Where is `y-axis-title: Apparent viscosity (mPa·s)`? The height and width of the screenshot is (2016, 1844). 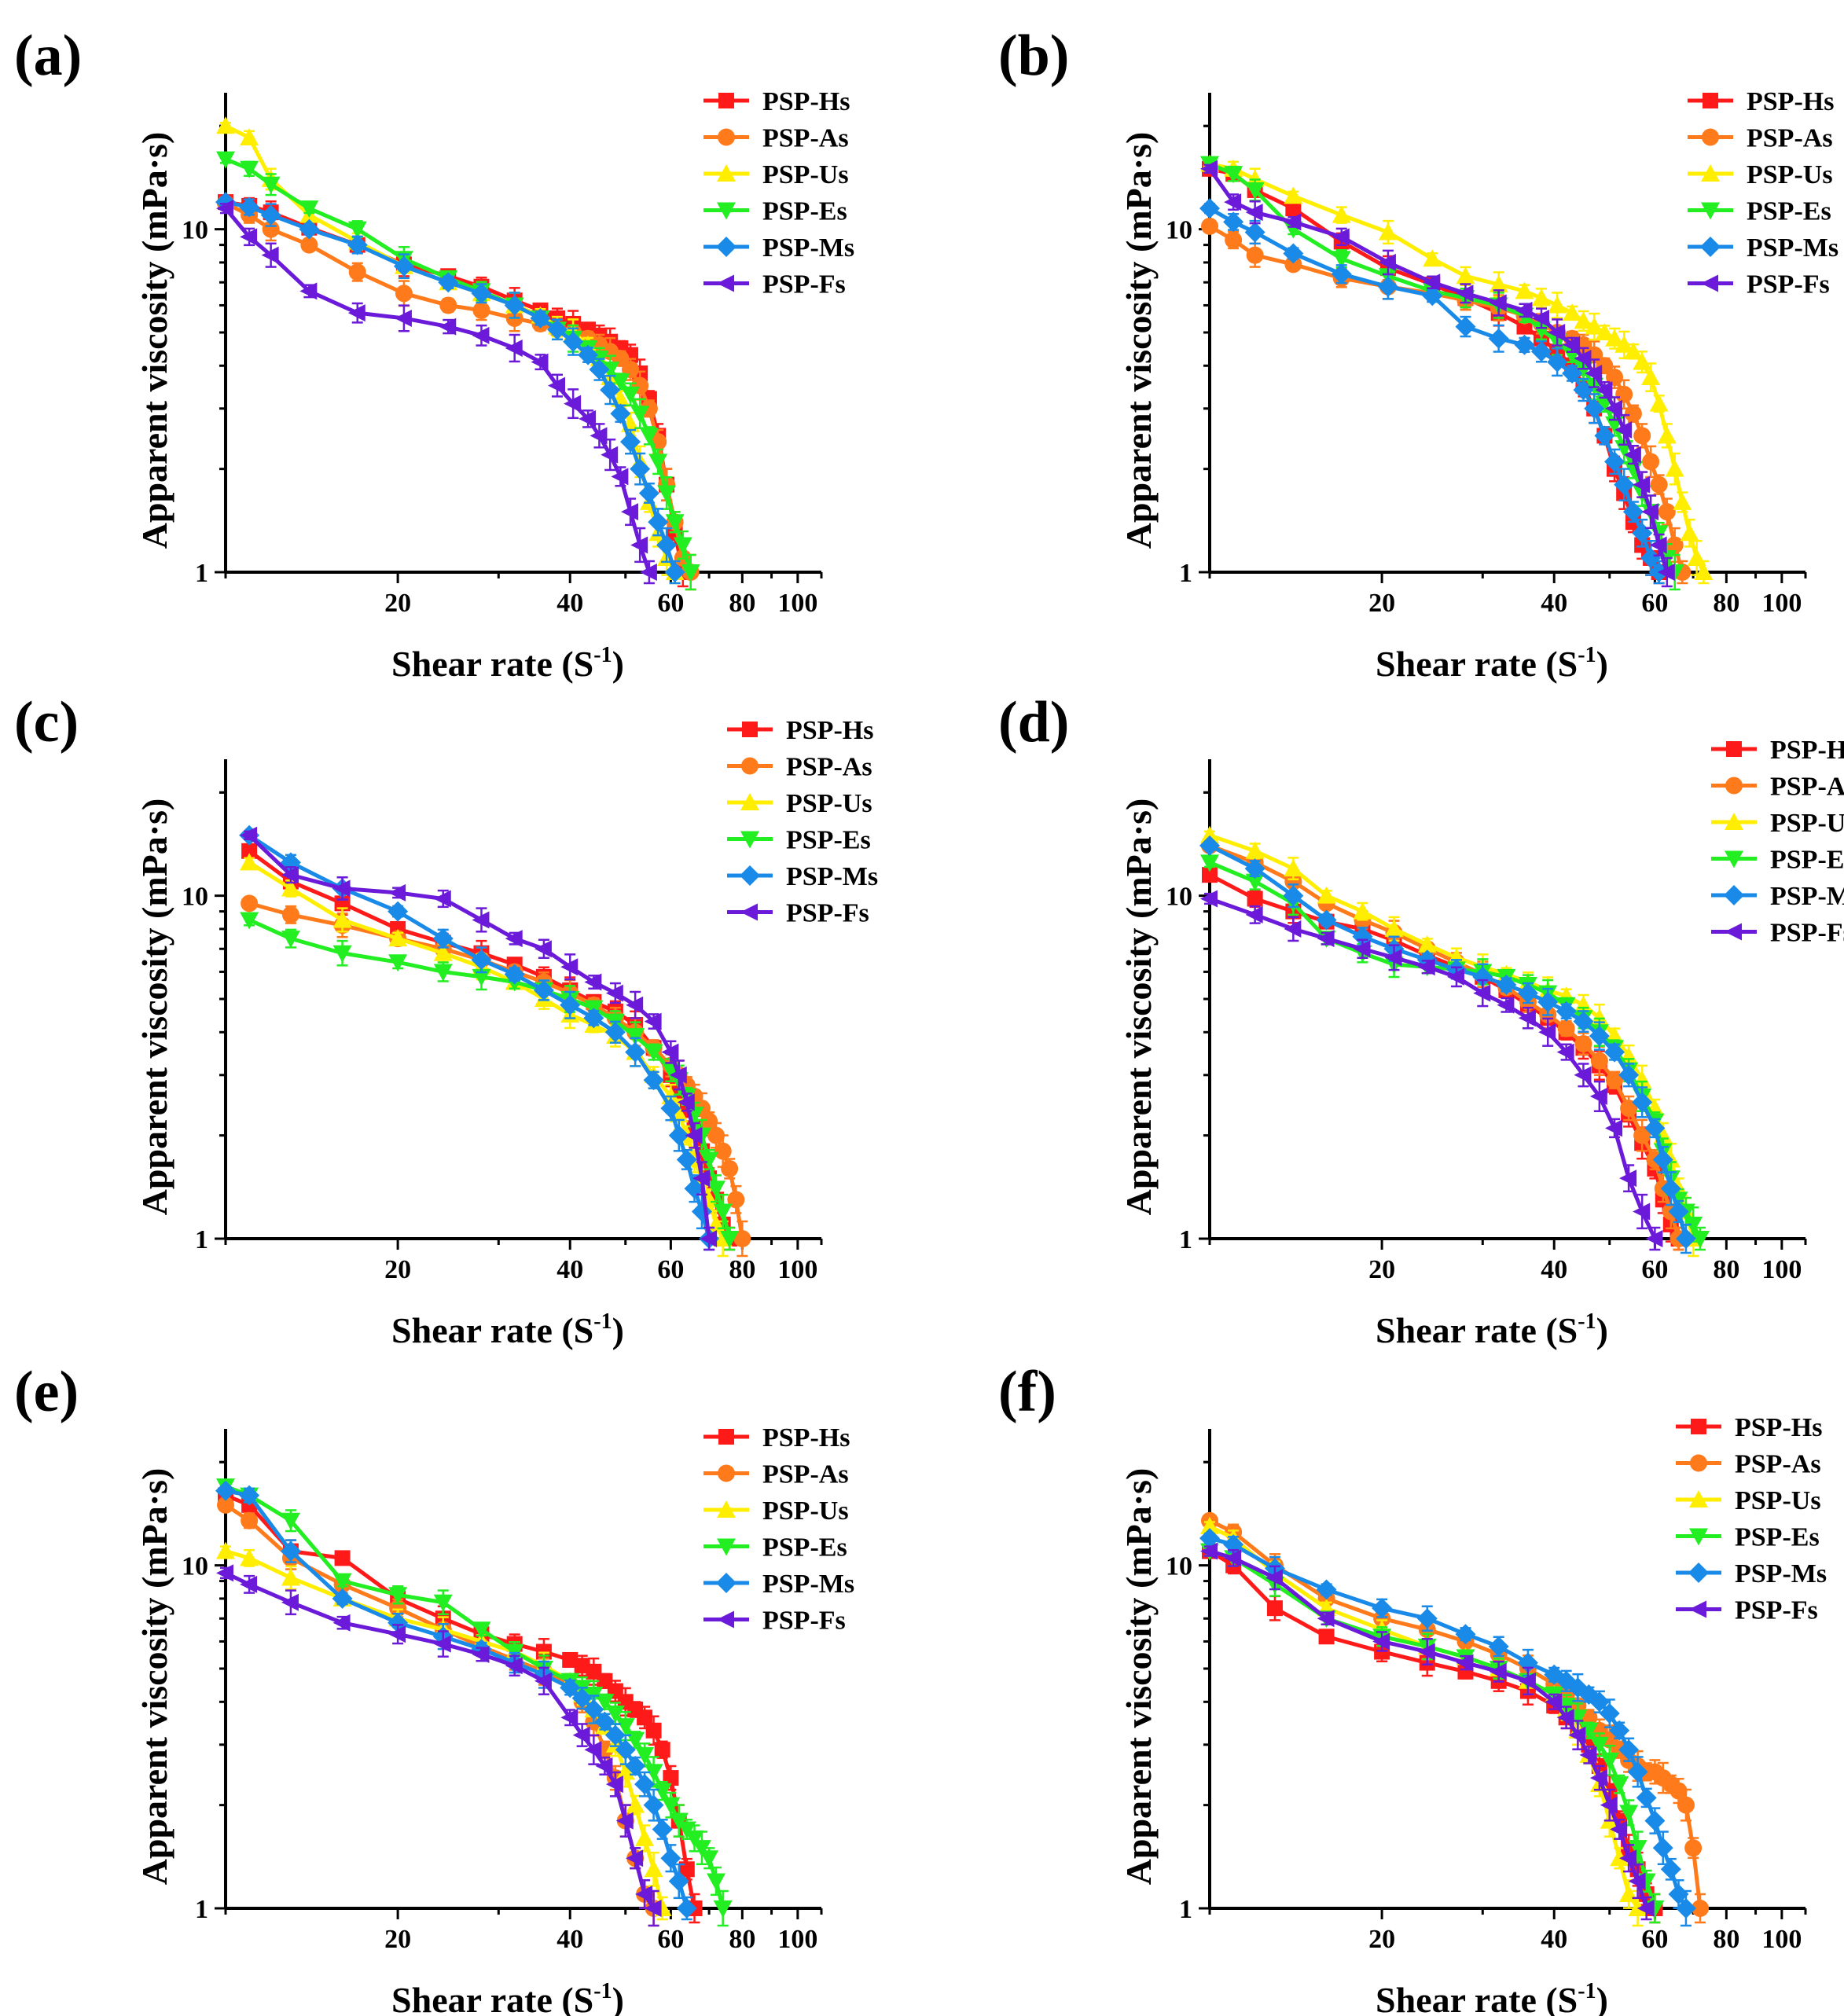 y-axis-title: Apparent viscosity (mPa·s) is located at coordinates (1139, 1007).